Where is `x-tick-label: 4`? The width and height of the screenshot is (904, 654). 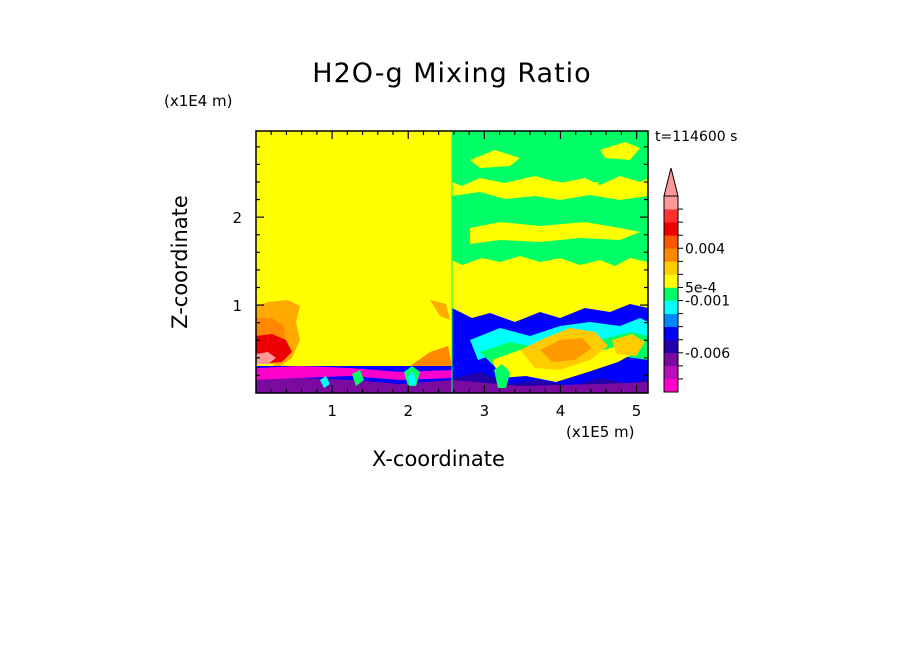
x-tick-label: 4 is located at coordinates (561, 411).